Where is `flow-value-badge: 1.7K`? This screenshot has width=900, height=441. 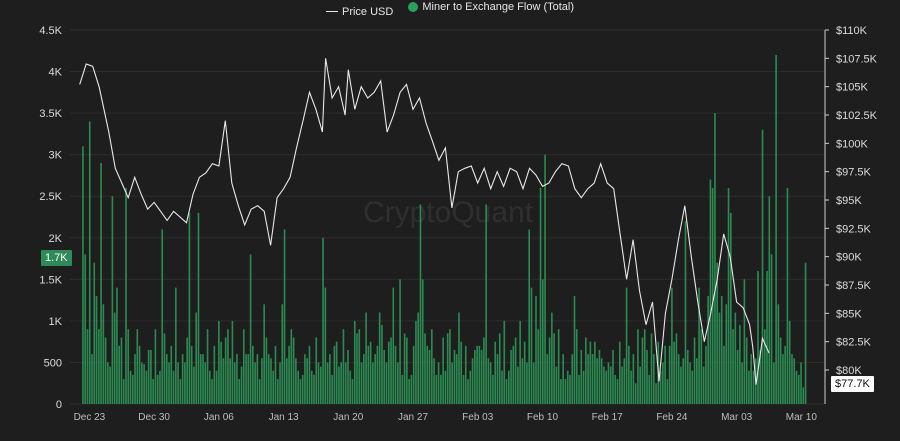 flow-value-badge: 1.7K is located at coordinates (56, 258).